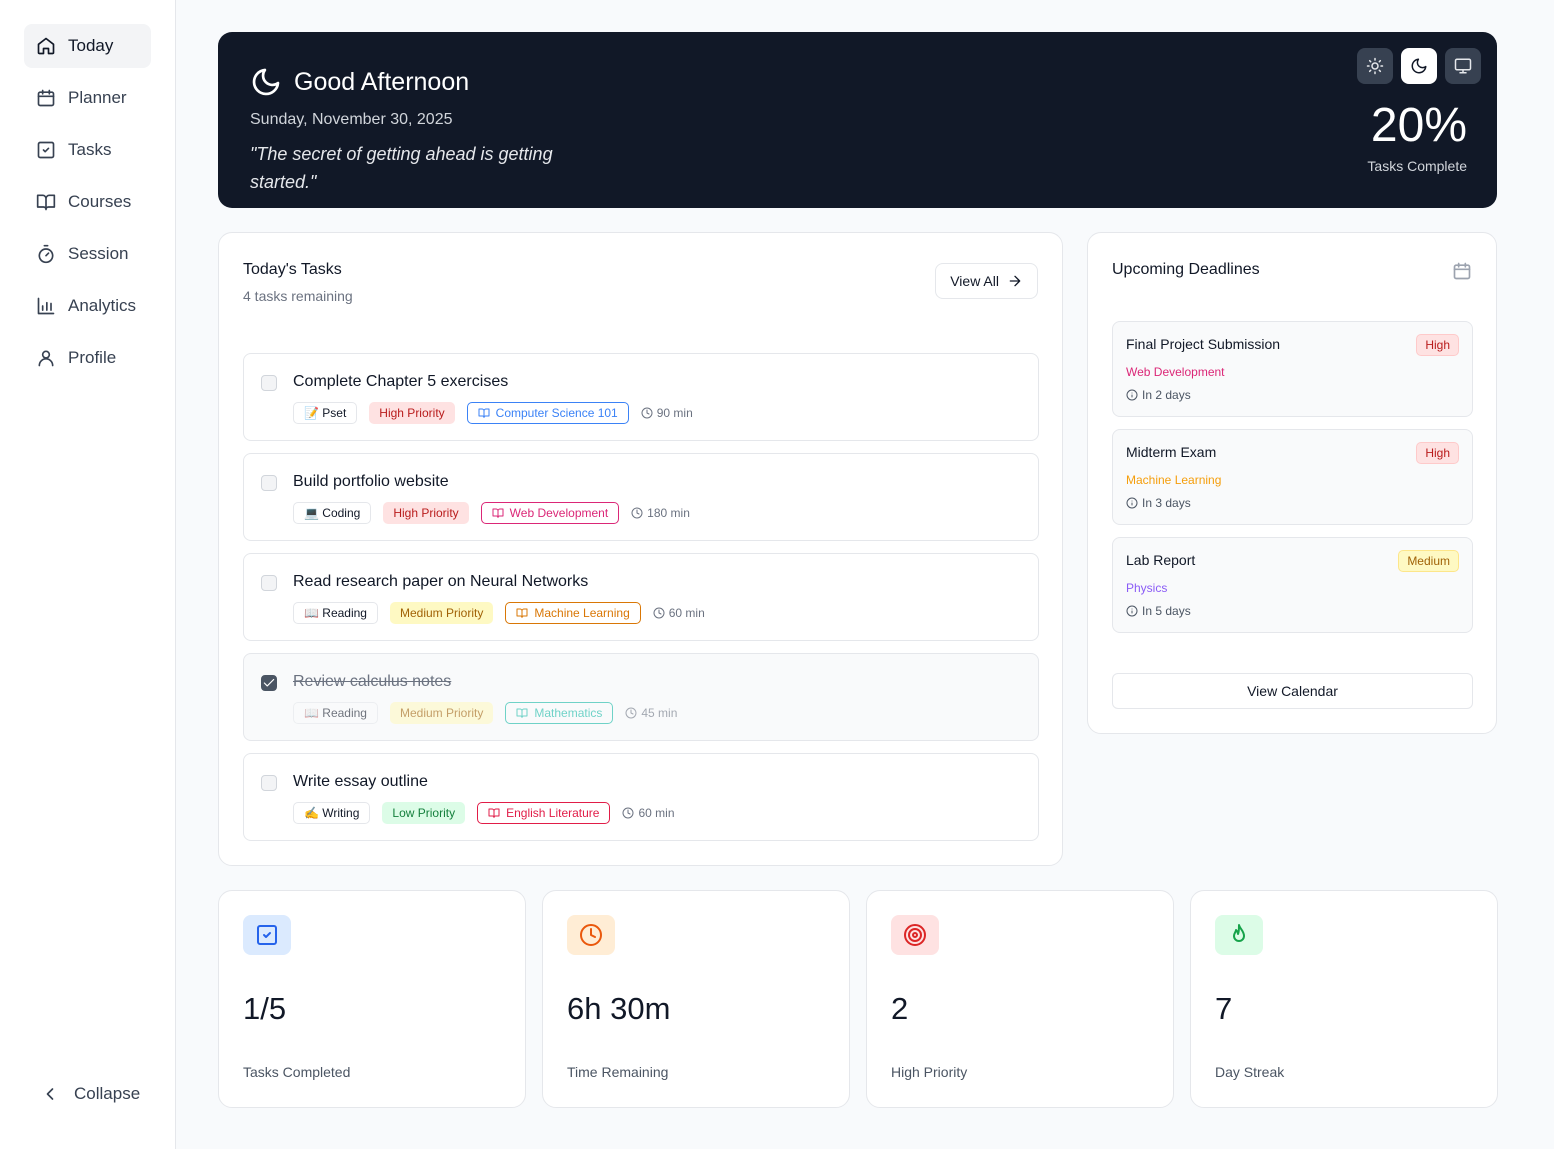 Image resolution: width=1554 pixels, height=1149 pixels. I want to click on card-subtitle: 4 tasks remaining, so click(298, 296).